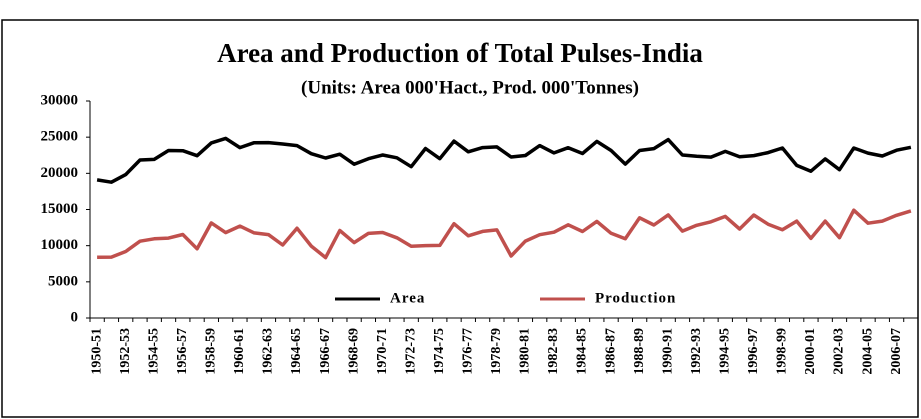  I want to click on x-tick-label: 1978-79, so click(496, 351).